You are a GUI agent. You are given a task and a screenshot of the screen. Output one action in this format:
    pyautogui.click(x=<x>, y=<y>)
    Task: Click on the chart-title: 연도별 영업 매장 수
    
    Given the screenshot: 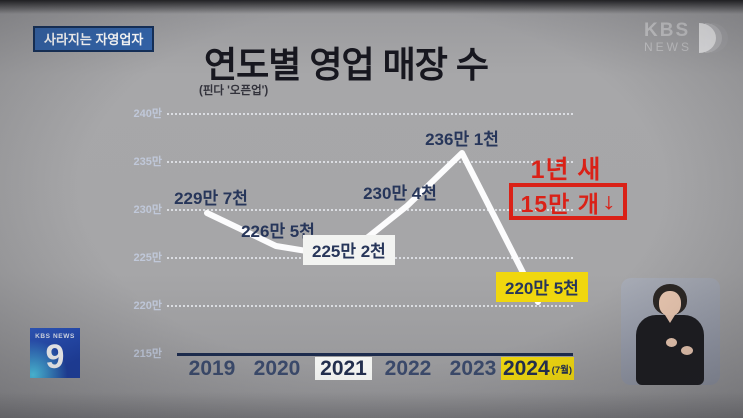 What is the action you would take?
    pyautogui.click(x=346, y=64)
    